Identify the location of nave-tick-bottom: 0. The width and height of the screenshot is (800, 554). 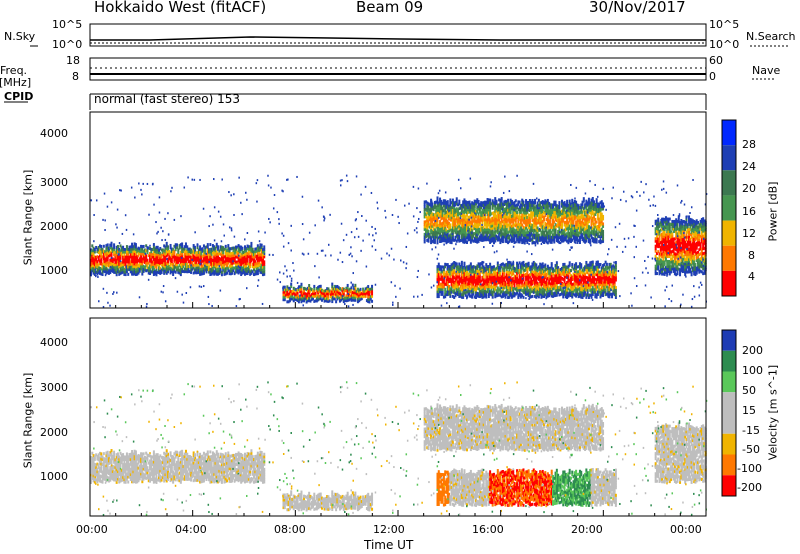
(712, 76).